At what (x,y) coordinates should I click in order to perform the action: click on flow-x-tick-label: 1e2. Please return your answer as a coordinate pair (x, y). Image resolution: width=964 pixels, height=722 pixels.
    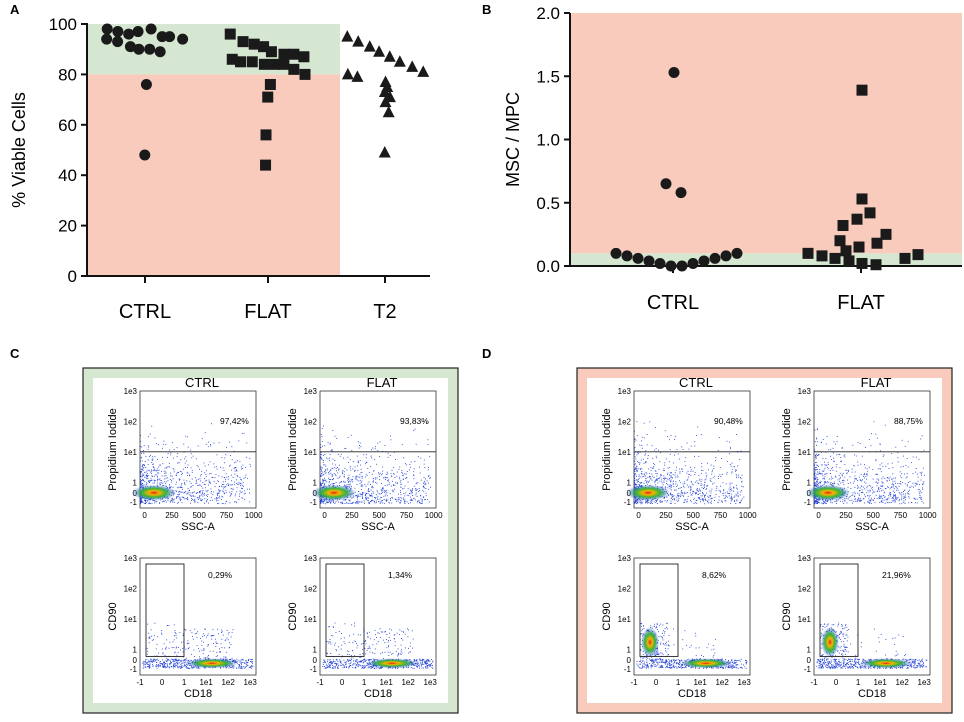
    Looking at the image, I should click on (408, 682).